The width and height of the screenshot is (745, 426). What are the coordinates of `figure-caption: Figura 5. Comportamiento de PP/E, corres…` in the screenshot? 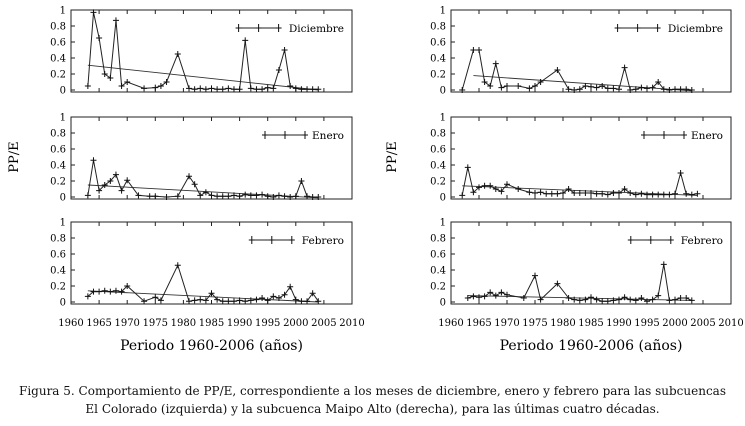 It's located at (372, 400).